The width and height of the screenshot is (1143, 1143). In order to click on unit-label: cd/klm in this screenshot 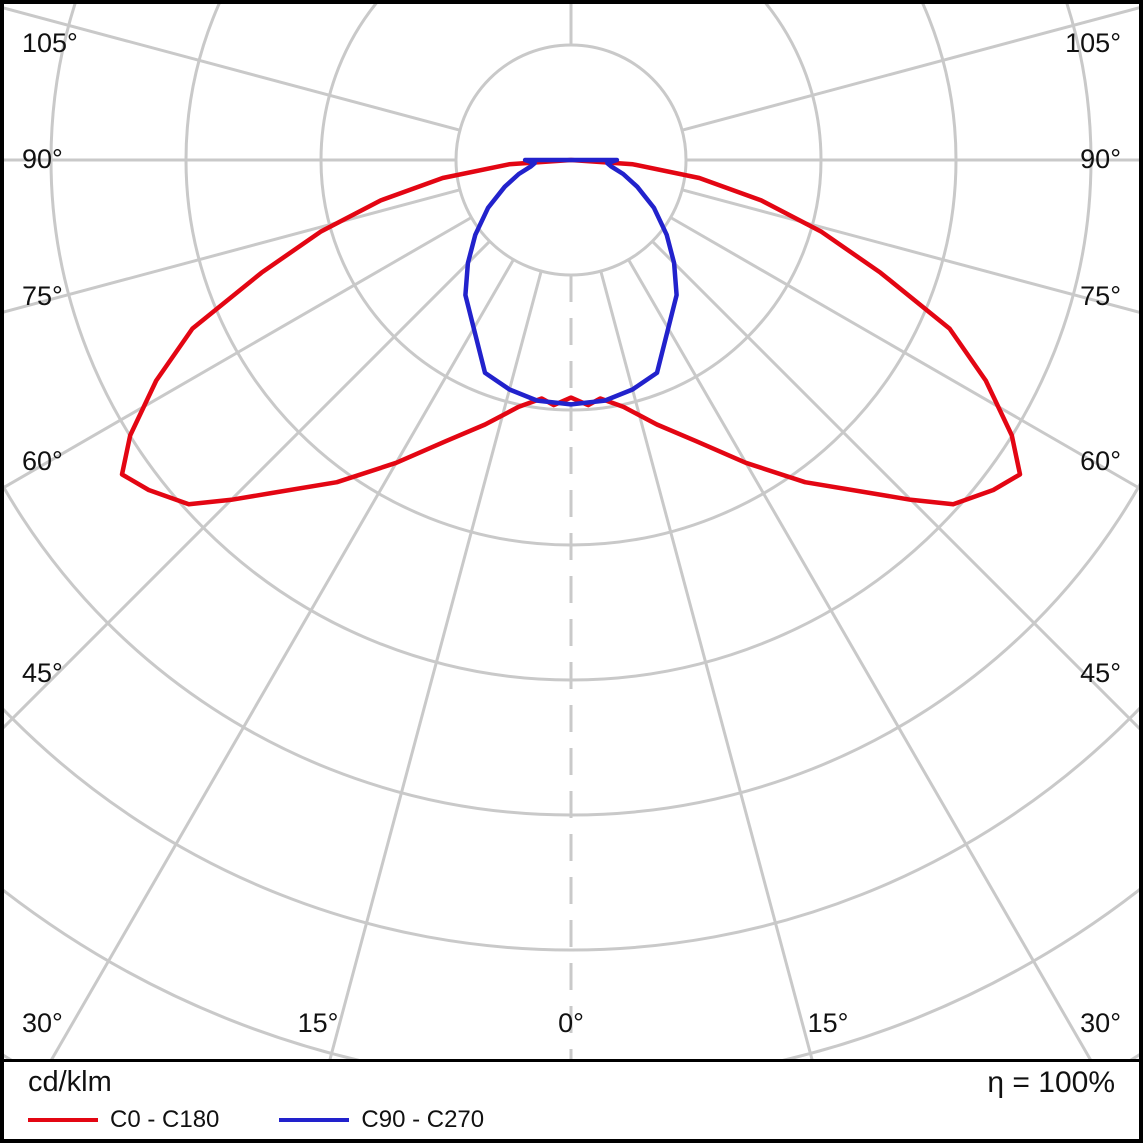, I will do `click(70, 1082)`.